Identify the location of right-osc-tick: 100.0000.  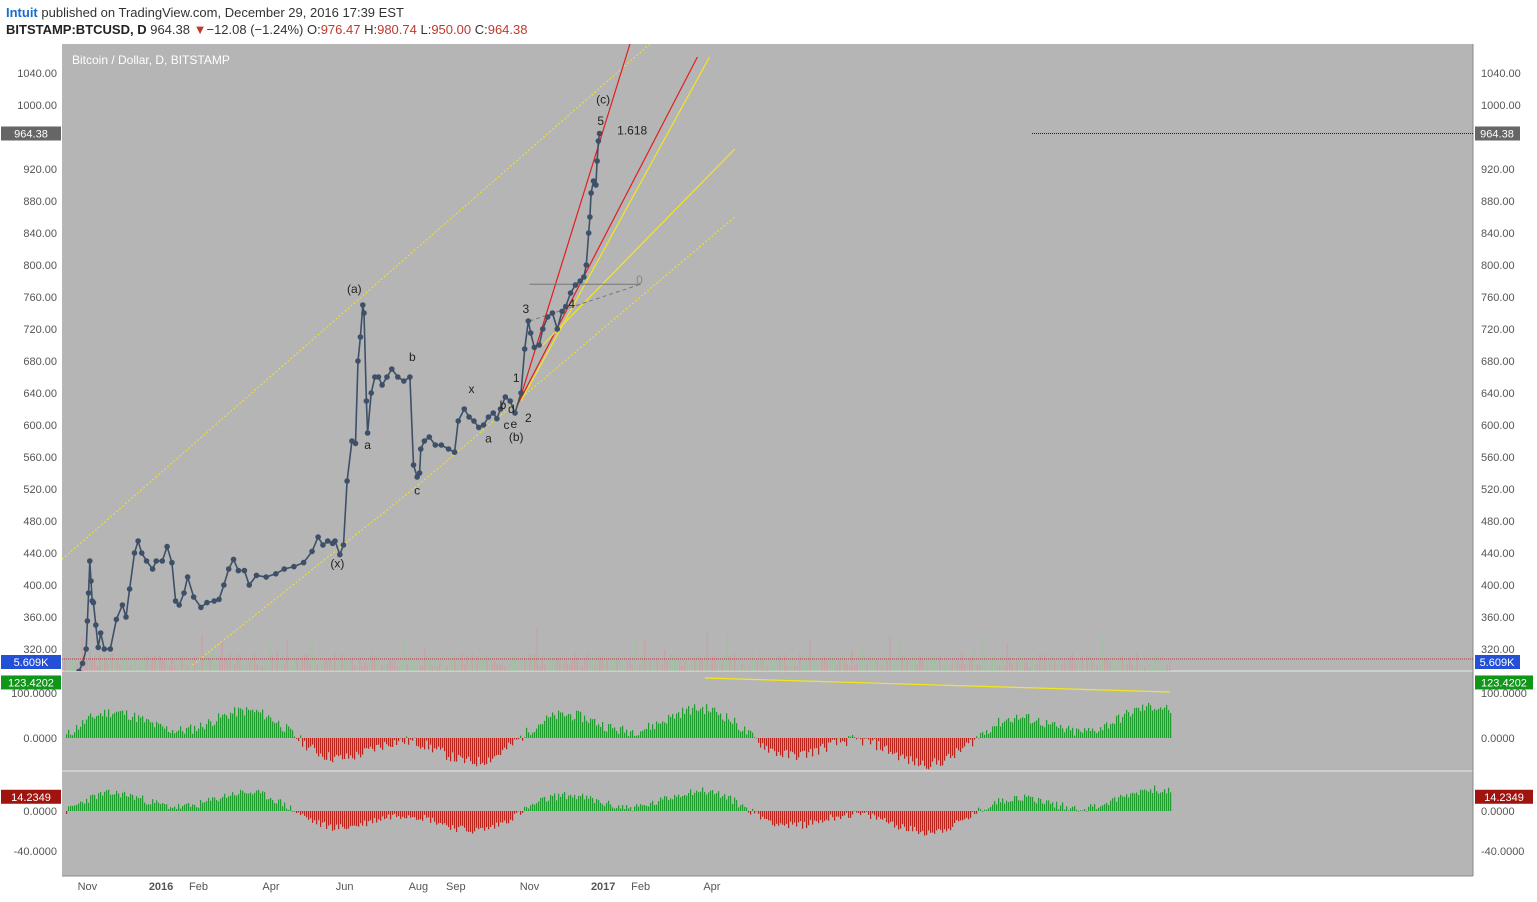
(1504, 694).